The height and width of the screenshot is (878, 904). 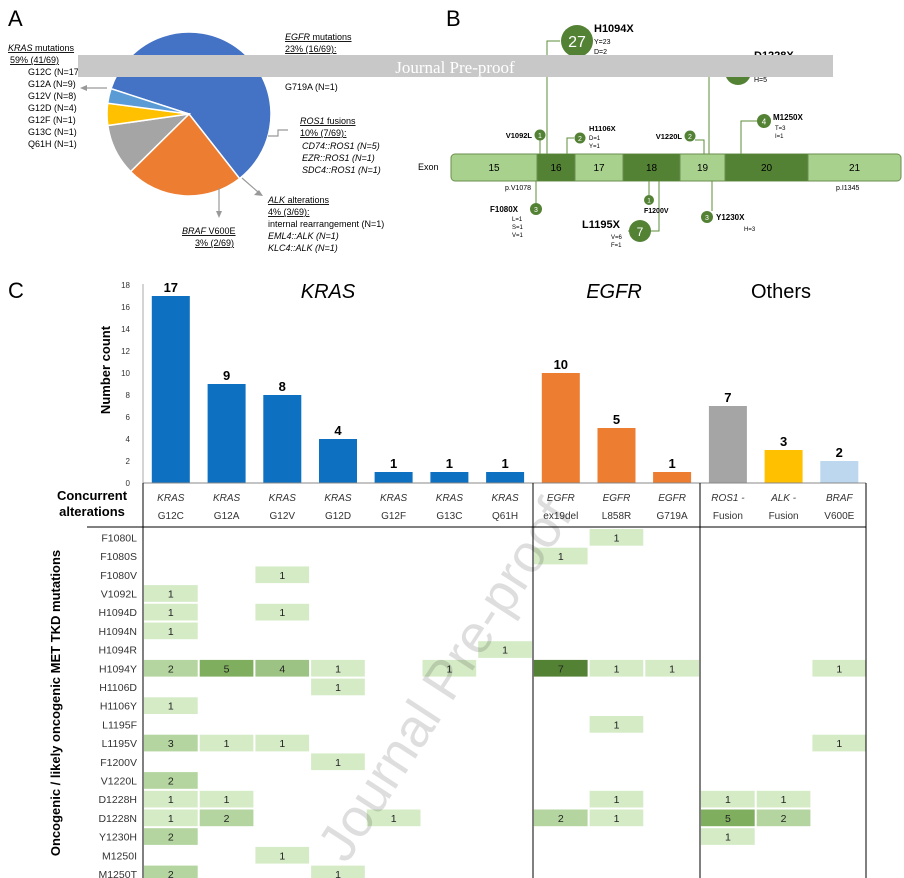 What do you see at coordinates (311, 49) in the screenshot?
I see `egfr-label-pct: 23% (16/69):` at bounding box center [311, 49].